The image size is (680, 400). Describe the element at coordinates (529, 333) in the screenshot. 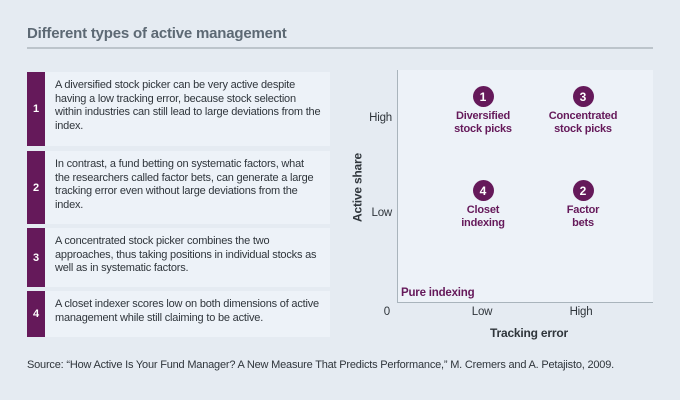

I see `x-axis-label: Tracking error` at that location.